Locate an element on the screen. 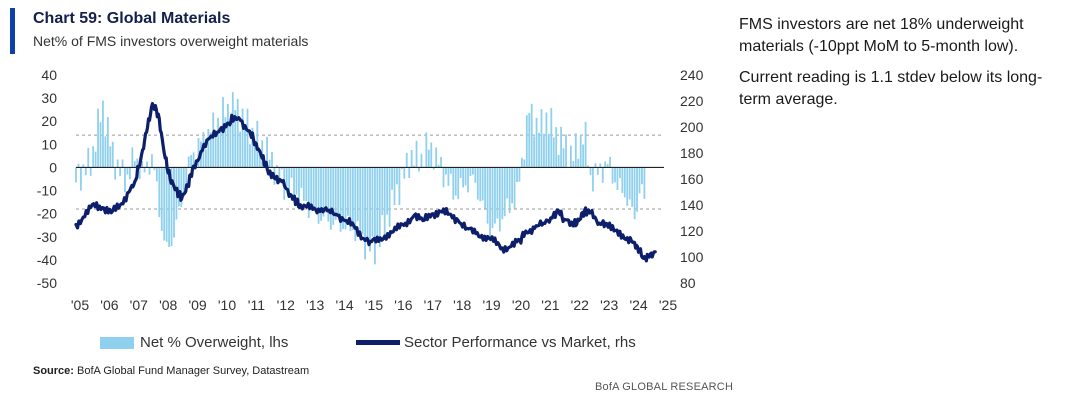  legend-swatch-line is located at coordinates (378, 342).